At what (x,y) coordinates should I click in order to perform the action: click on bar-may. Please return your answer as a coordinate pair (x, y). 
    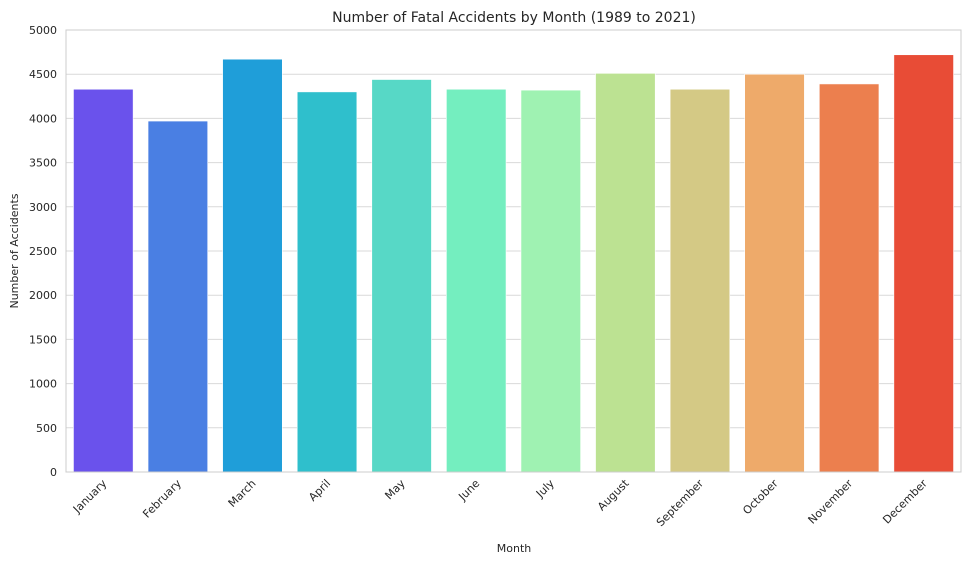
    Looking at the image, I should click on (401, 276).